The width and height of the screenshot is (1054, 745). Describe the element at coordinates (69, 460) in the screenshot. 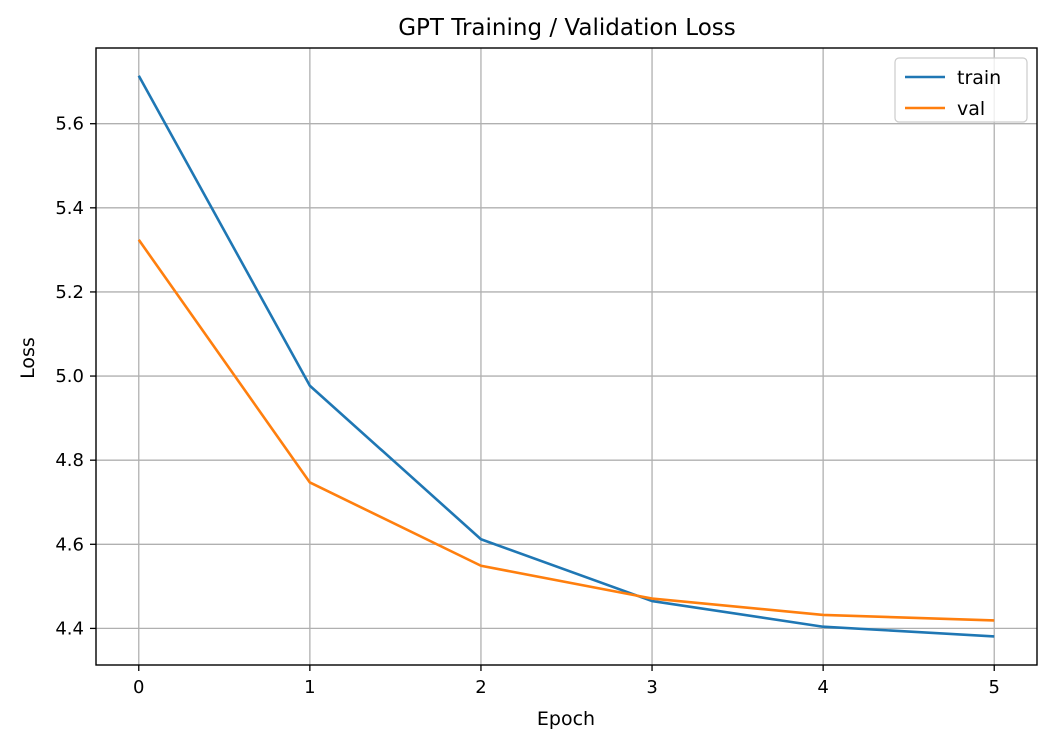

I see `y-tick-label: 4.8` at that location.